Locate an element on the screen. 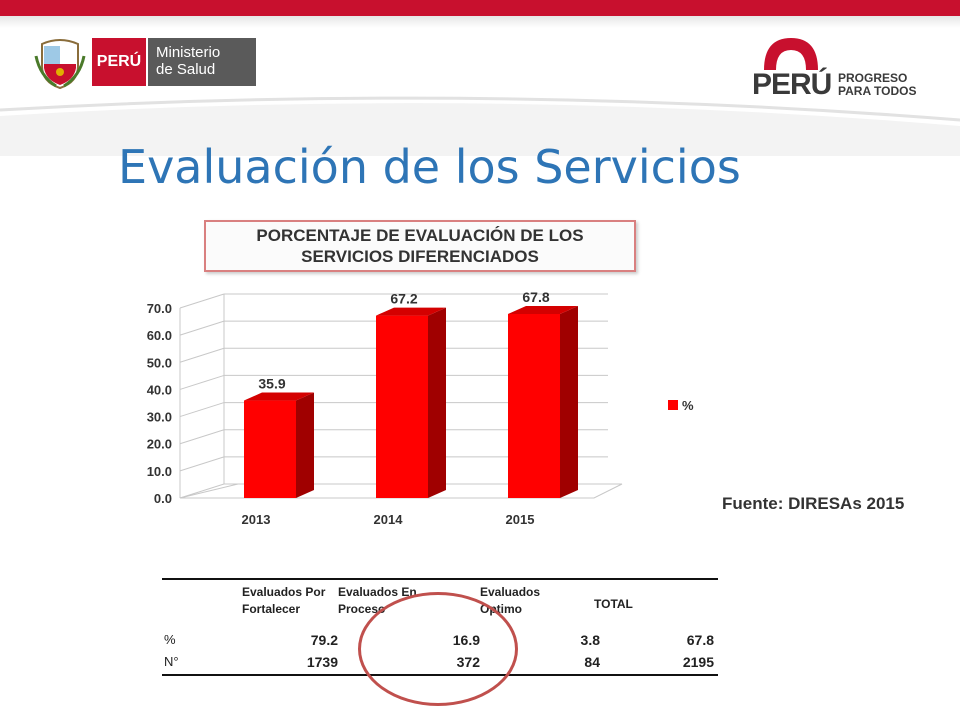  minsa-country-label: PERÚ is located at coordinates (119, 62).